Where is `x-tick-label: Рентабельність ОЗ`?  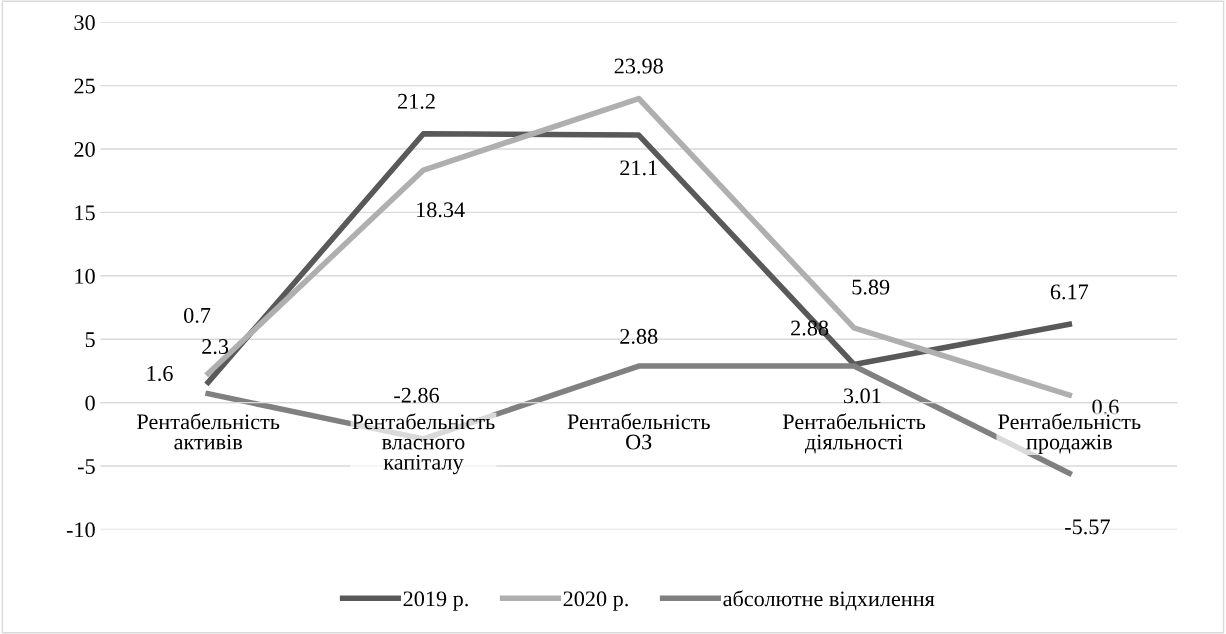
x-tick-label: Рентабельність ОЗ is located at coordinates (638, 431).